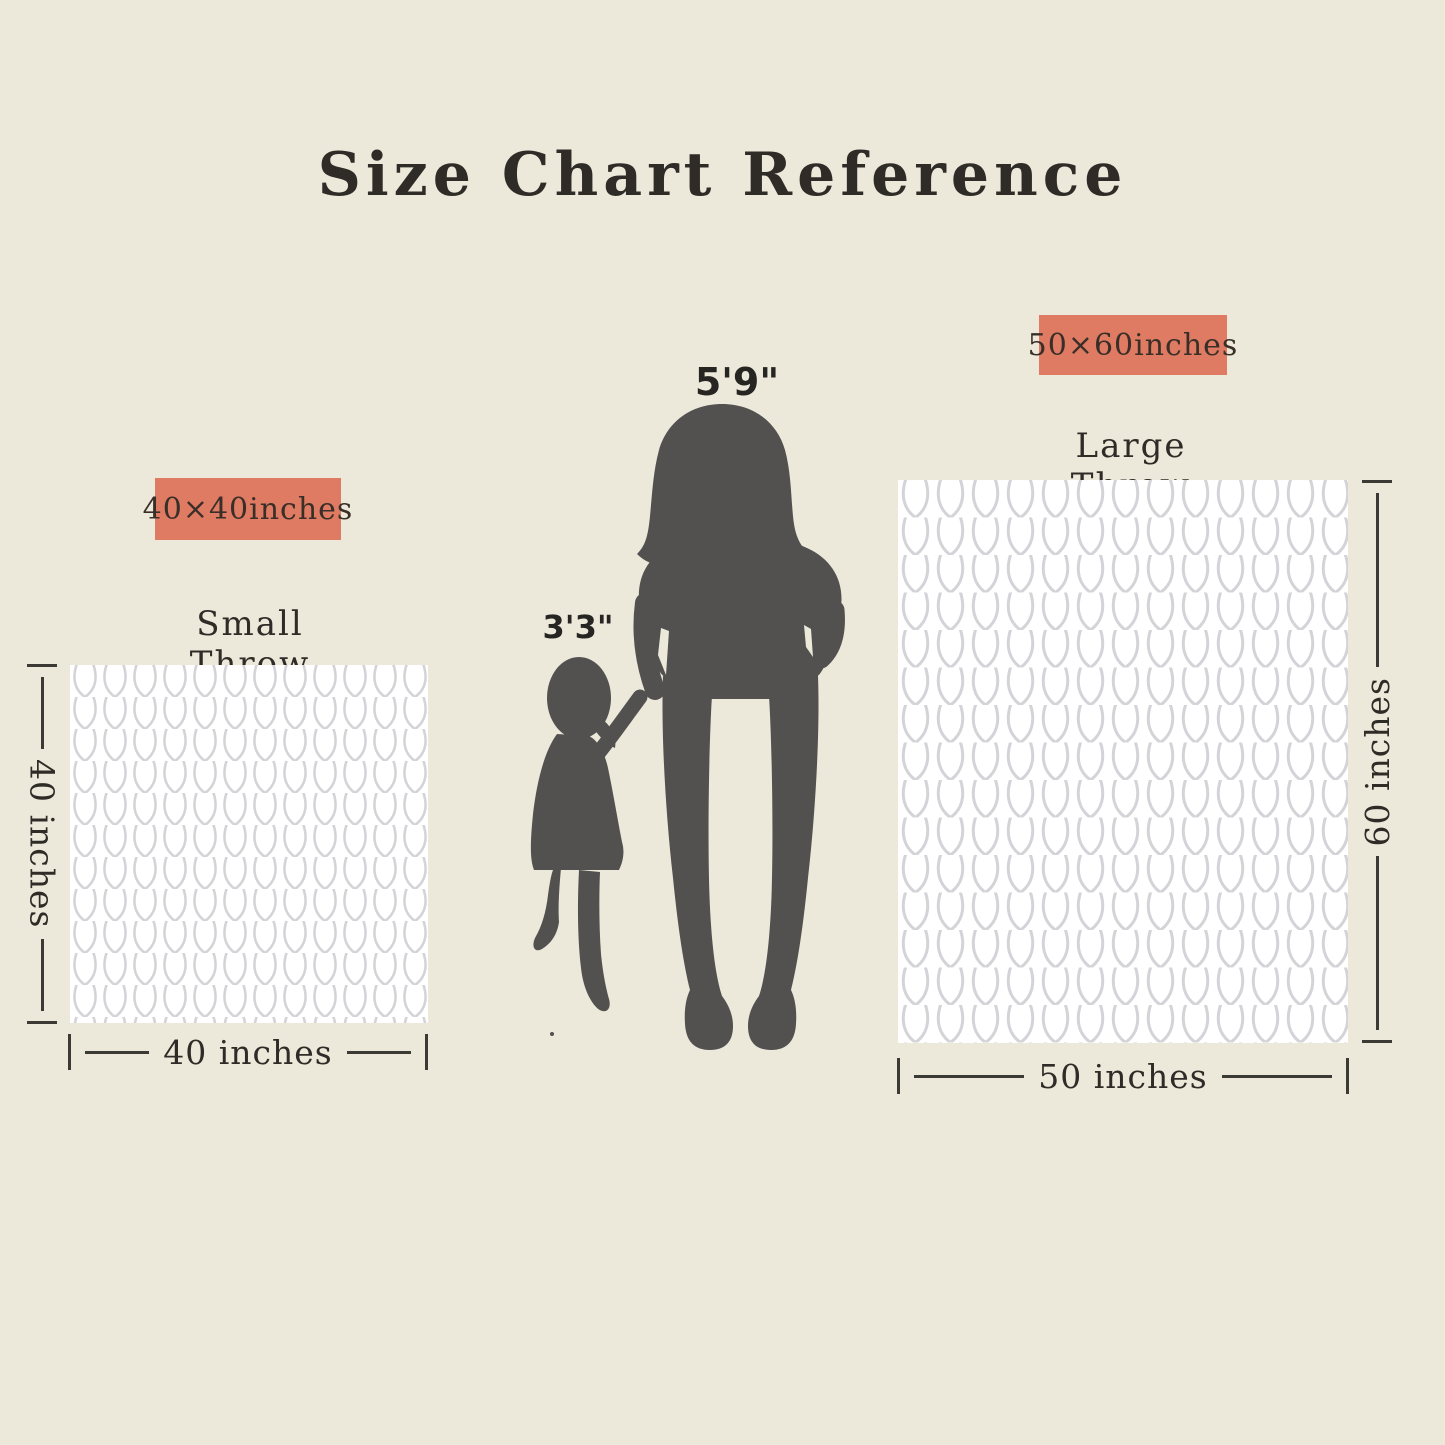  Describe the element at coordinates (828, 634) in the screenshot. I see `woman-right-arm` at that location.